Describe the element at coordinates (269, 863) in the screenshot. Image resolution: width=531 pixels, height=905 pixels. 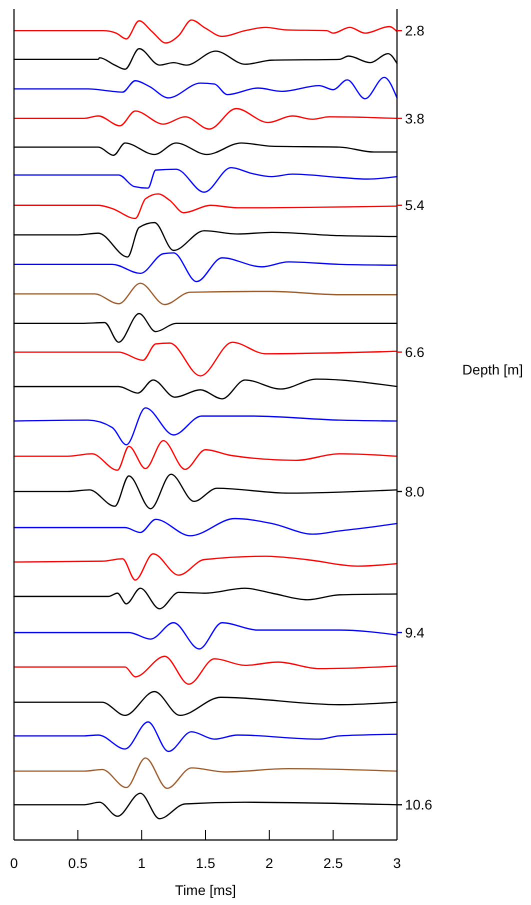
I see `x-tick-label: 2` at that location.